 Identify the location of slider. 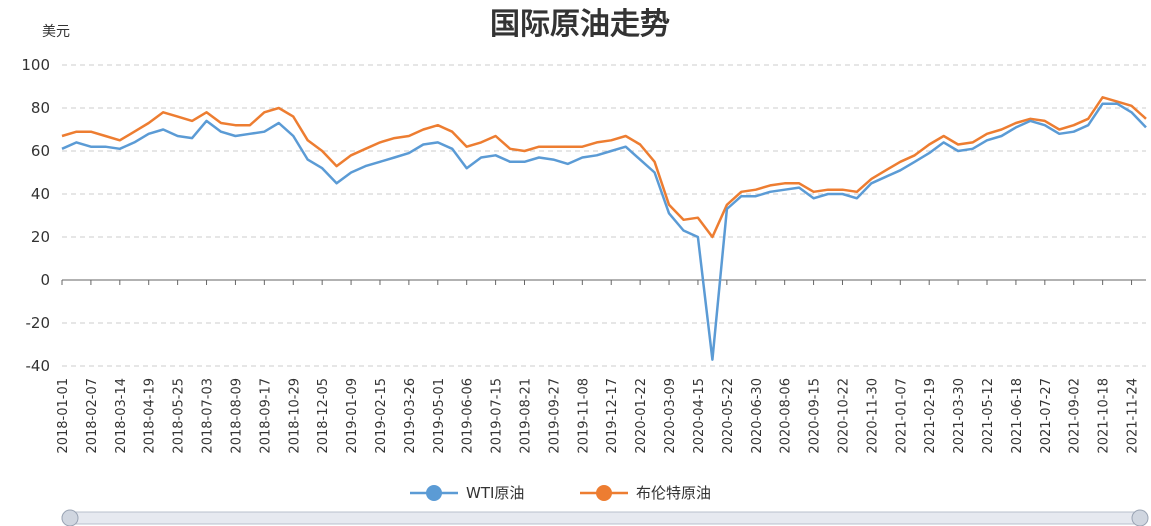
(605, 517).